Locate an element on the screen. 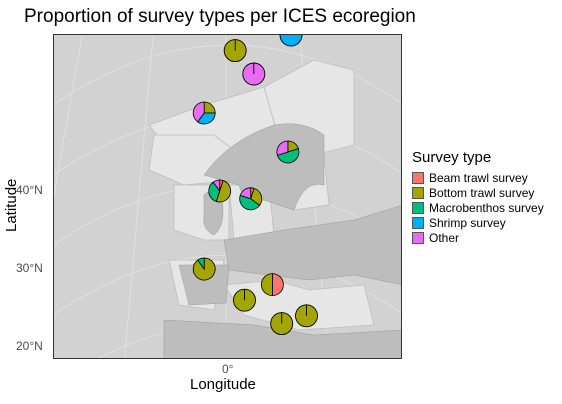 This screenshot has width=562, height=404. pie-norwegian-sea is located at coordinates (235, 51).